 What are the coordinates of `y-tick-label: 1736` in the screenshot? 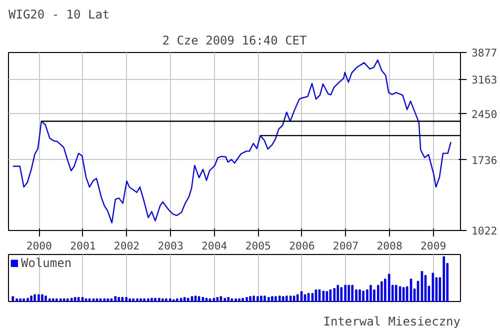 It's located at (485, 160).